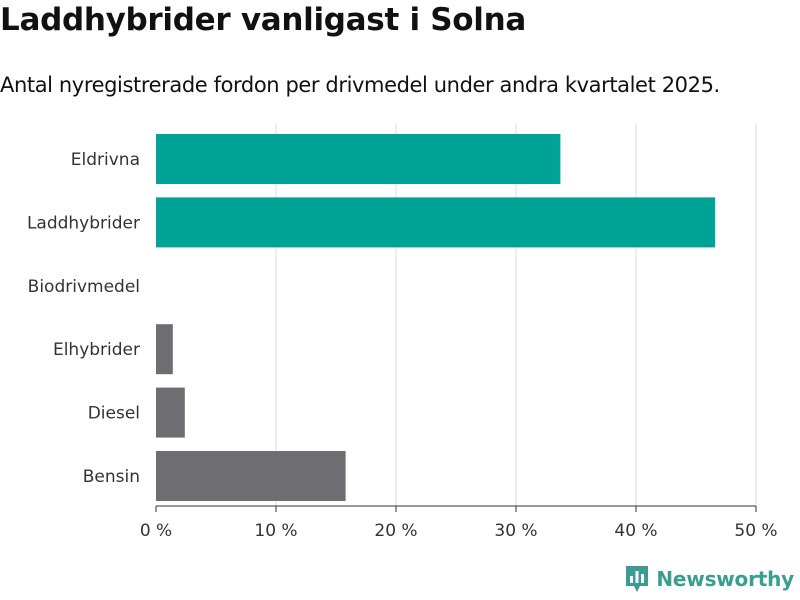  Describe the element at coordinates (635, 531) in the screenshot. I see `x-tick-label: 40 %` at that location.